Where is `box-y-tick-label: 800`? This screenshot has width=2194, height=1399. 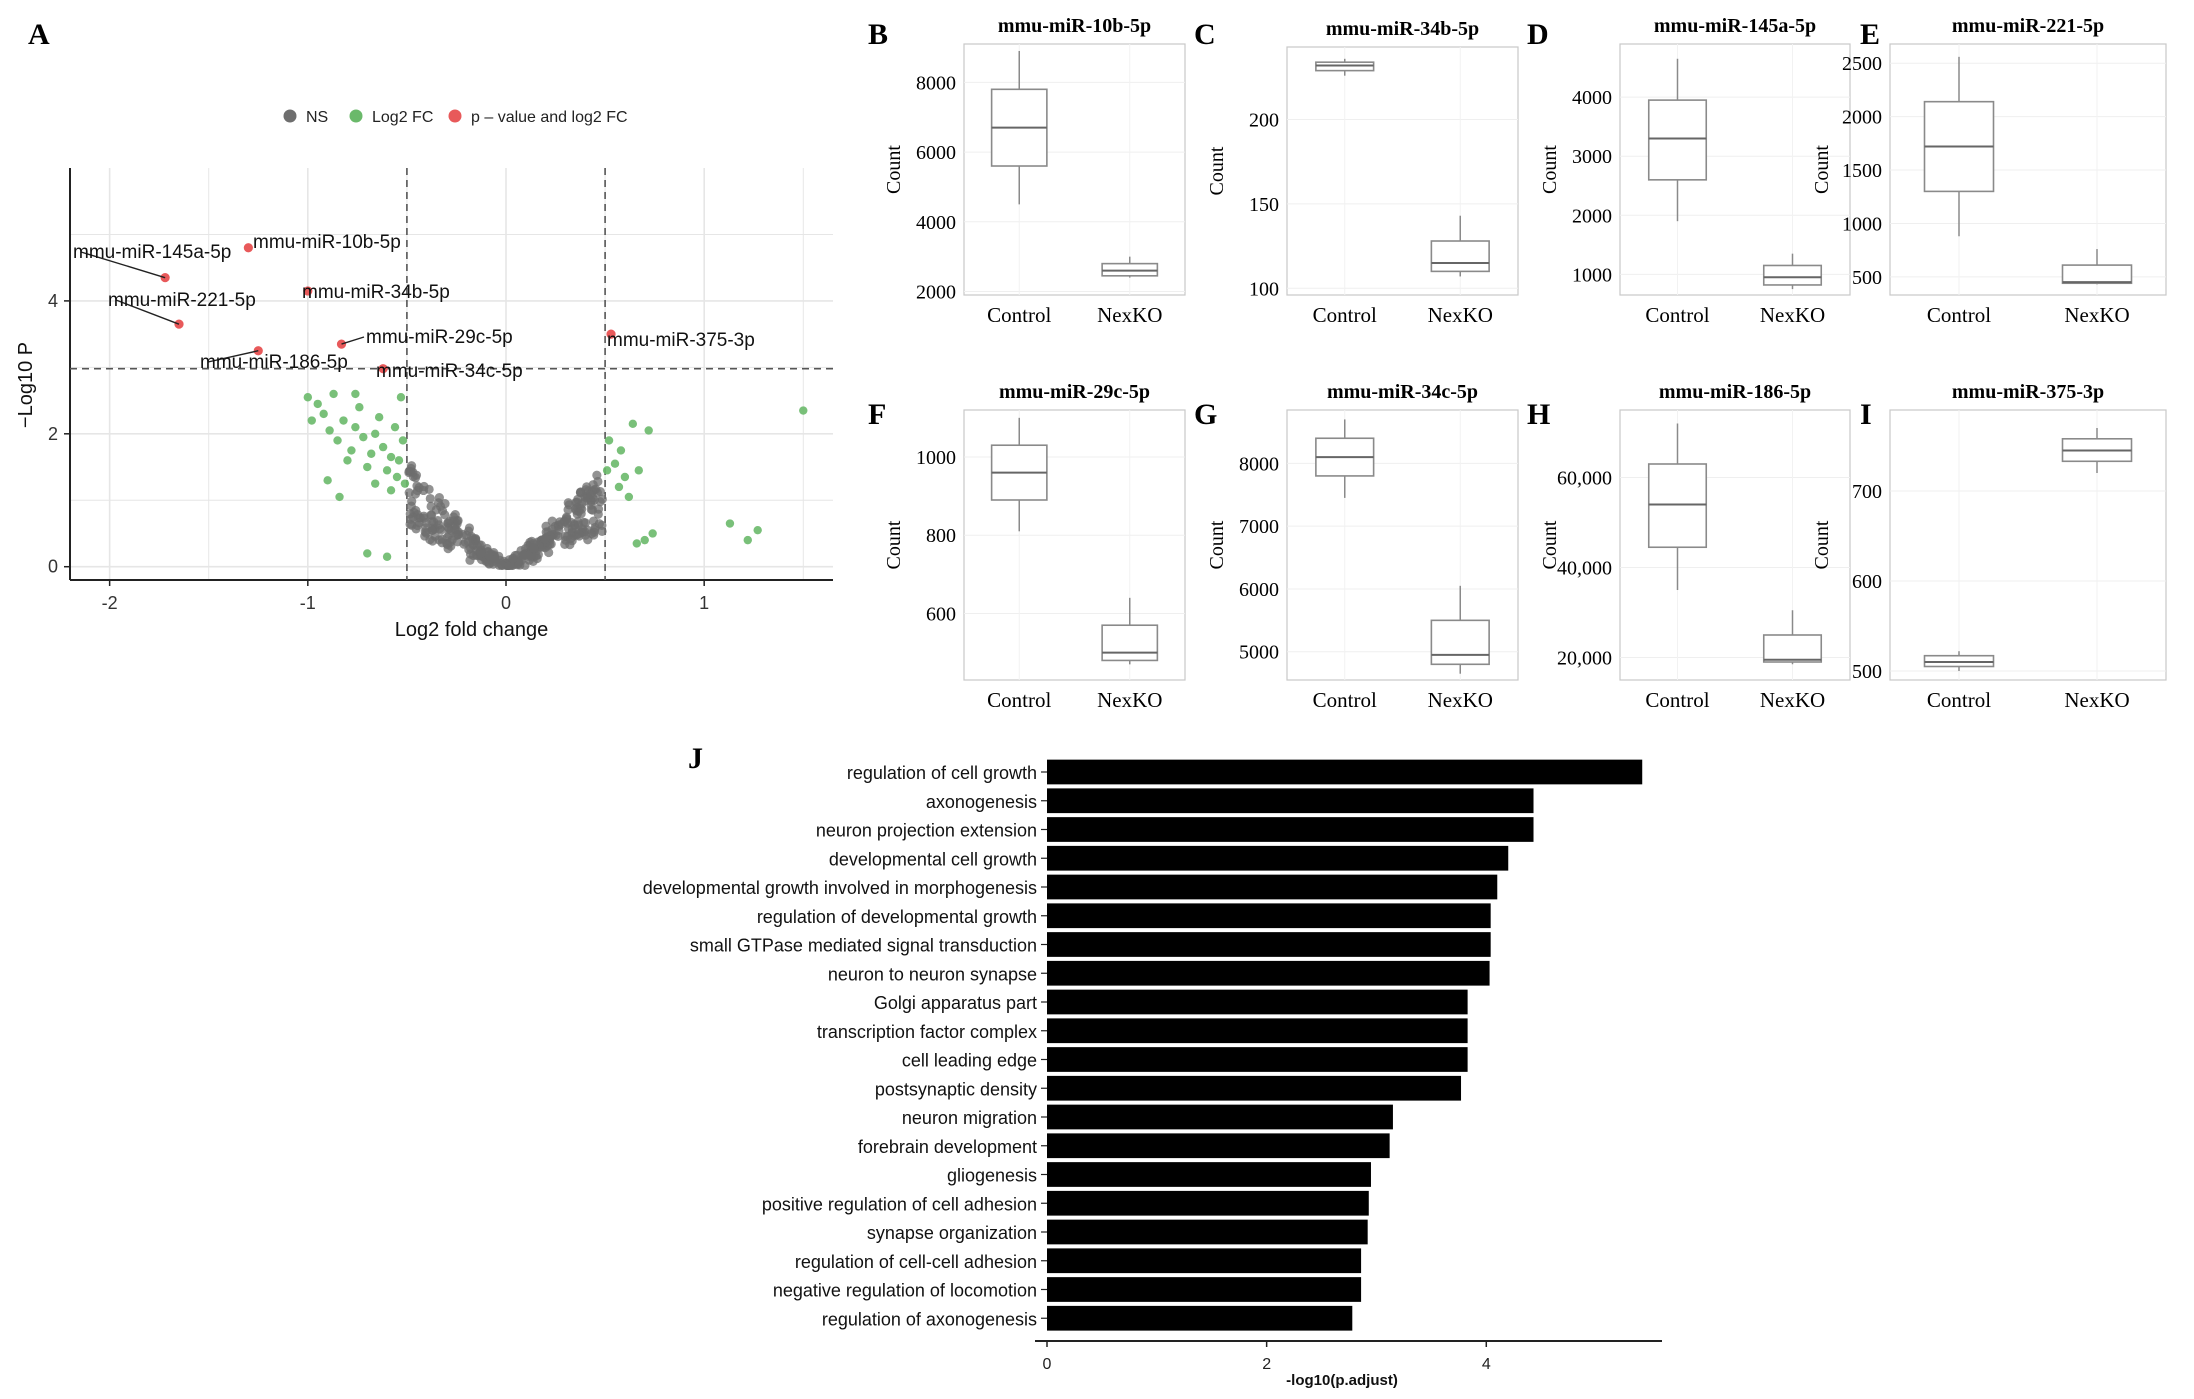
box-y-tick-label: 800 is located at coordinates (941, 536).